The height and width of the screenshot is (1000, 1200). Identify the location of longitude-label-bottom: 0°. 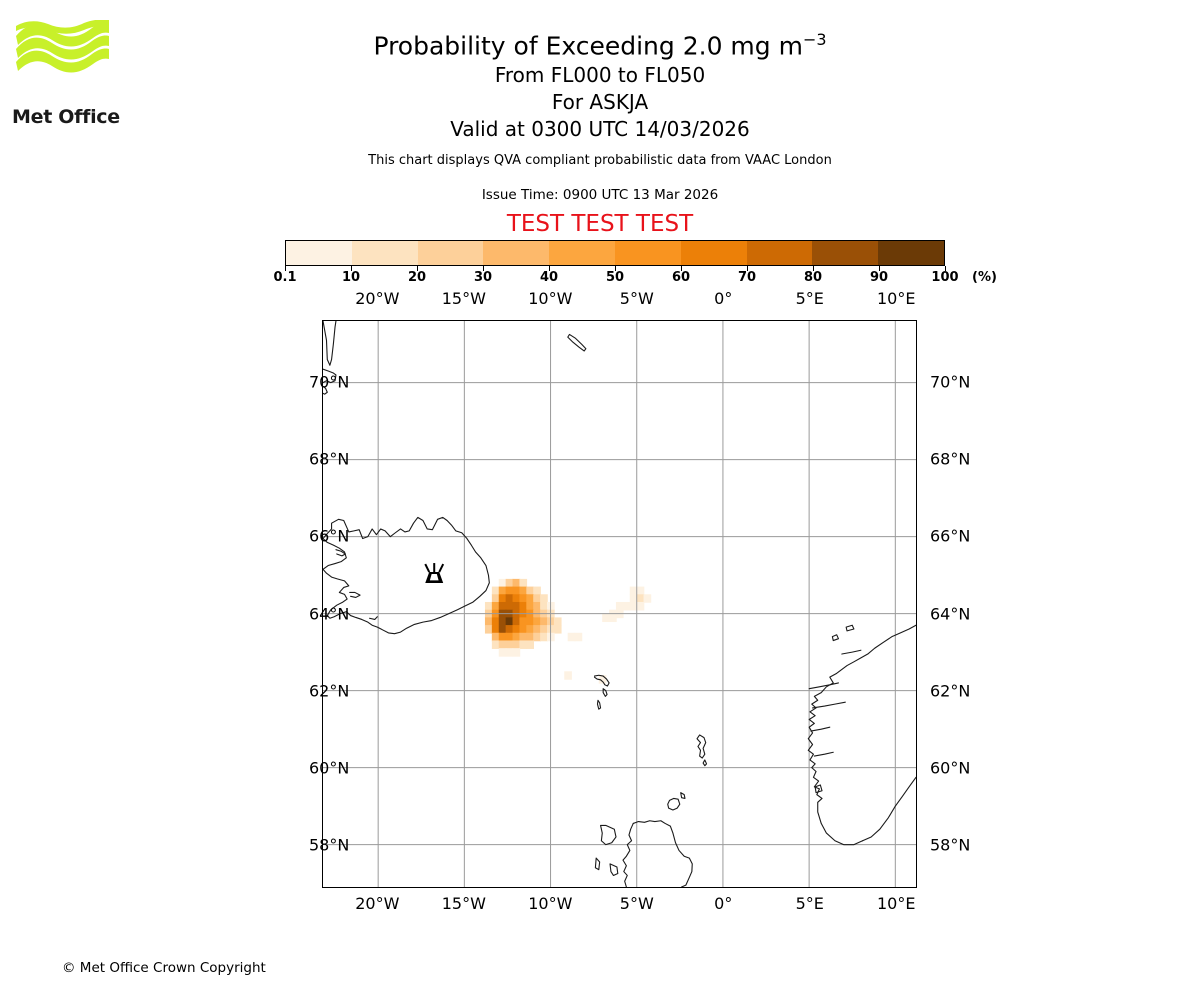
(723, 903).